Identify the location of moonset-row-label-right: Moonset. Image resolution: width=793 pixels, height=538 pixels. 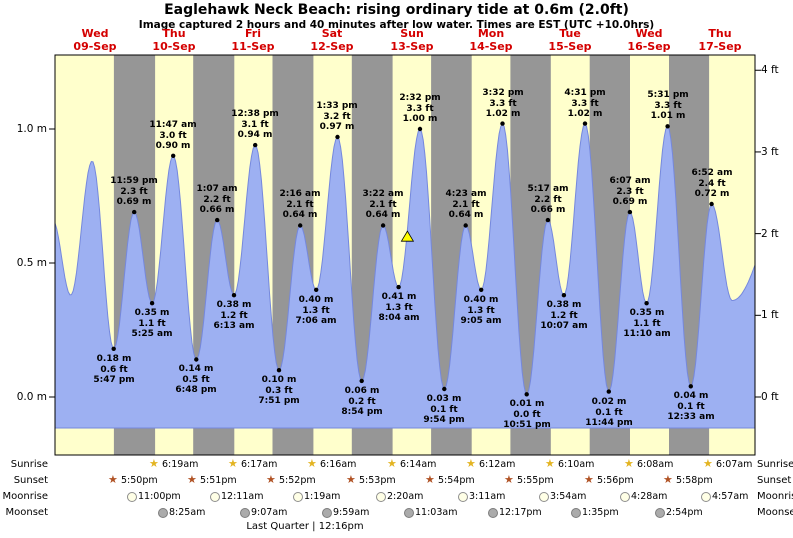
(775, 512).